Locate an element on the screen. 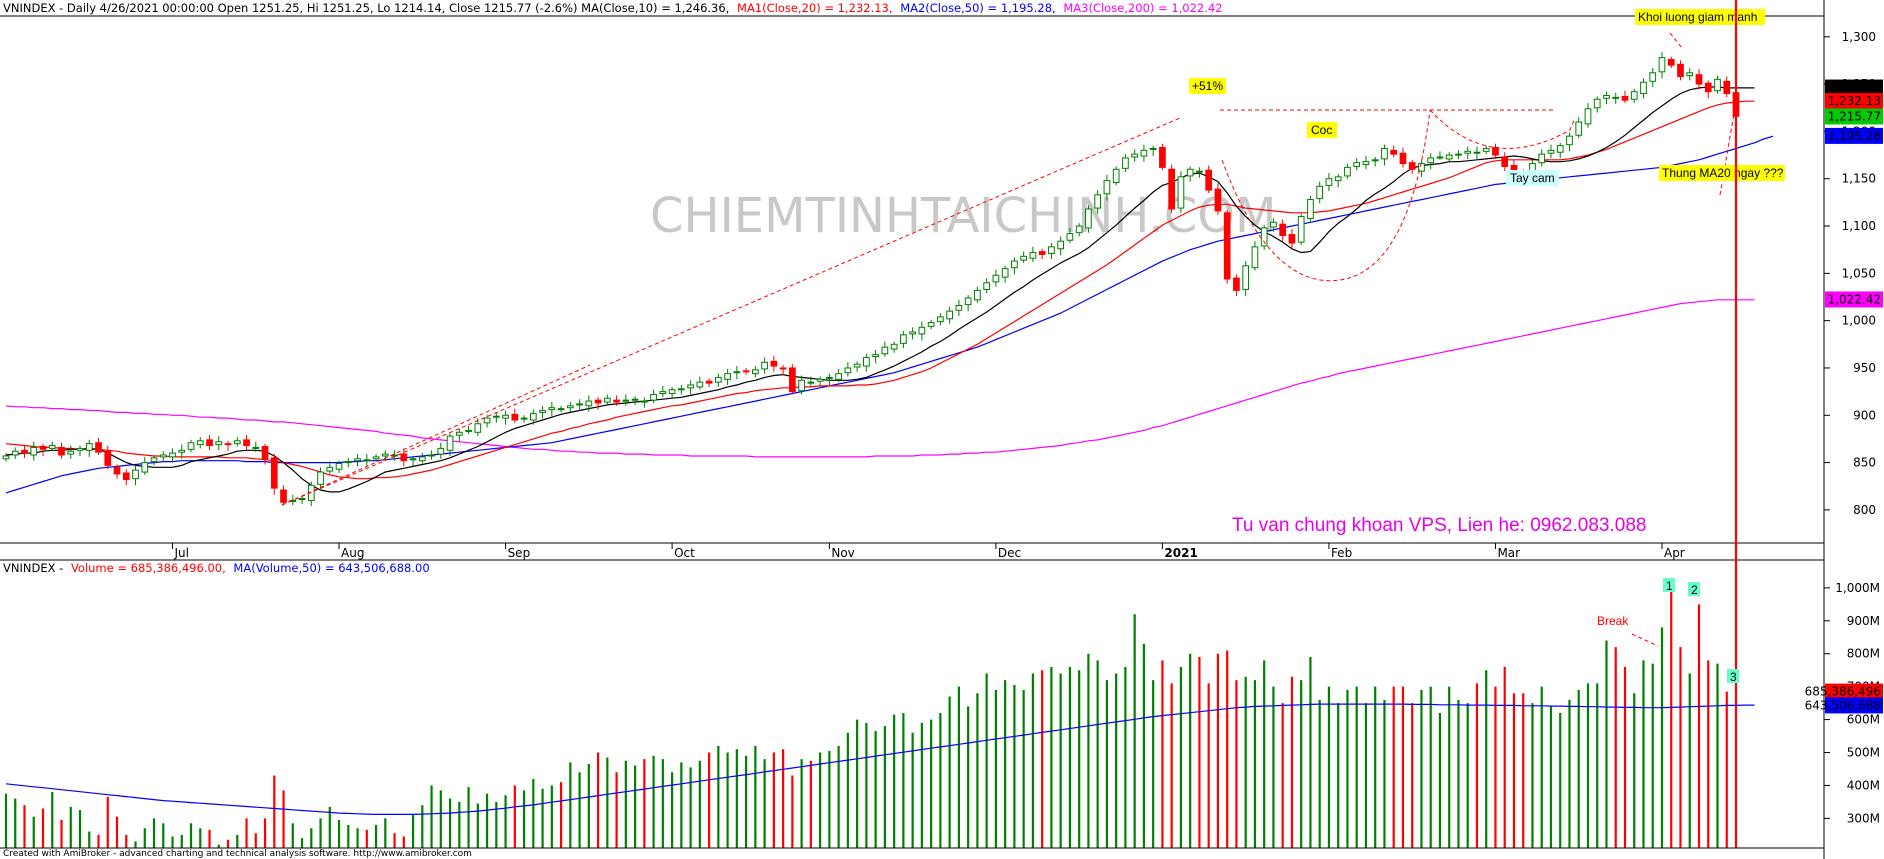 The image size is (1884, 859). volume-badge-bg is located at coordinates (1854, 705).